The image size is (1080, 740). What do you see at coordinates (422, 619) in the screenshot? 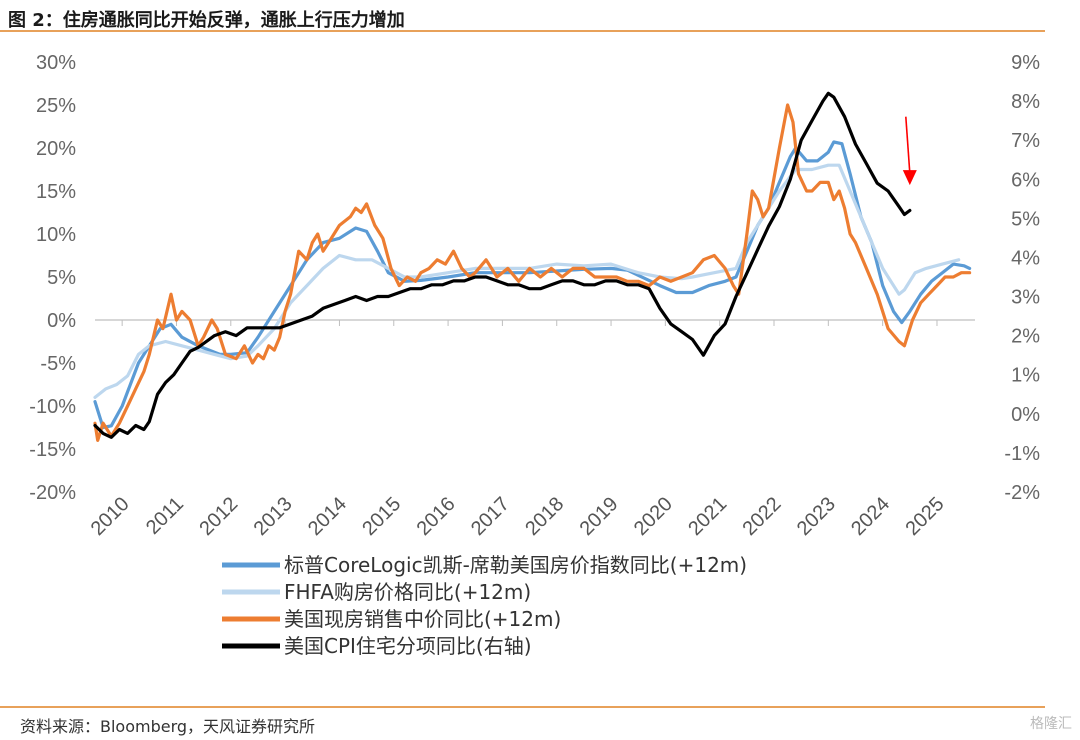
I see `legend-label-3: 美国现房销售中价同比(+12m)` at bounding box center [422, 619].